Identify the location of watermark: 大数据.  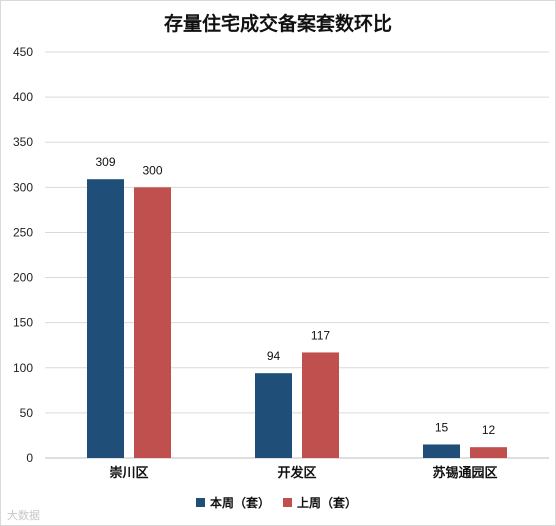
(23, 515).